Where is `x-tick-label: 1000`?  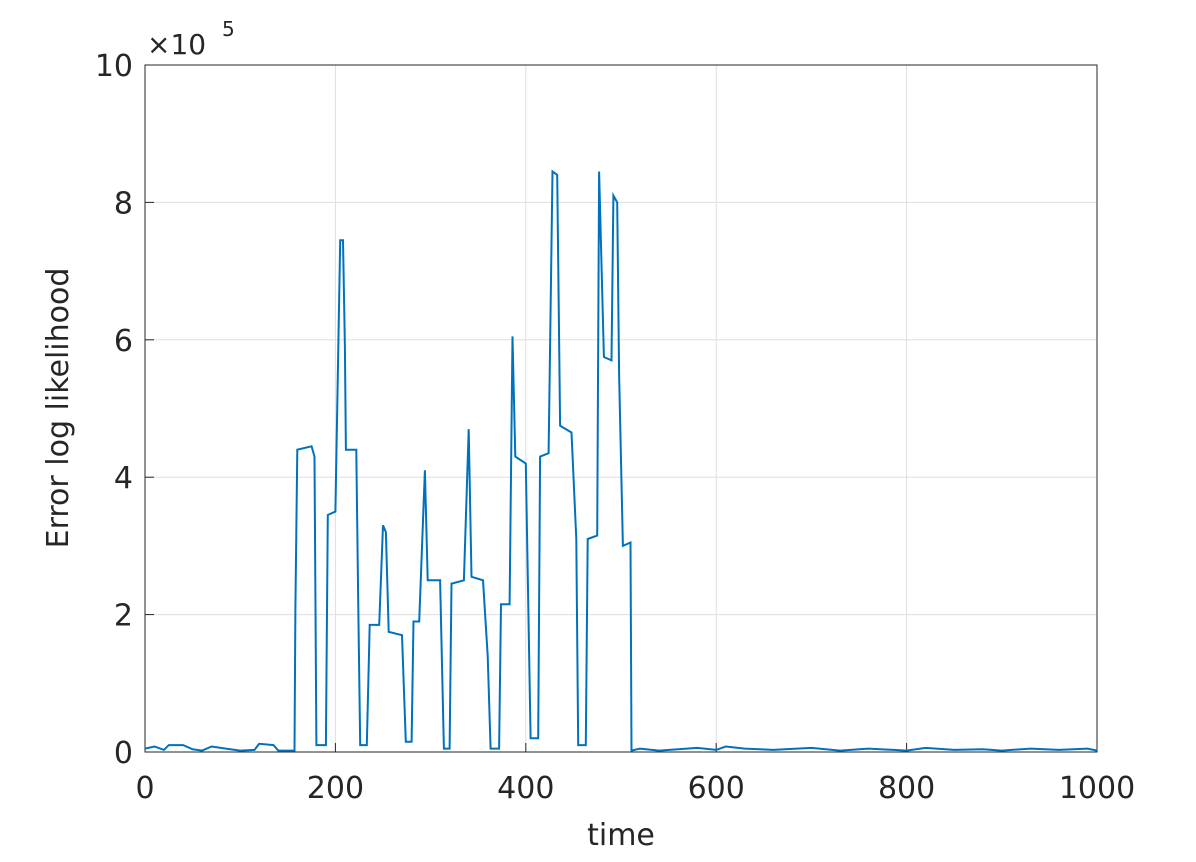 x-tick-label: 1000 is located at coordinates (1097, 788).